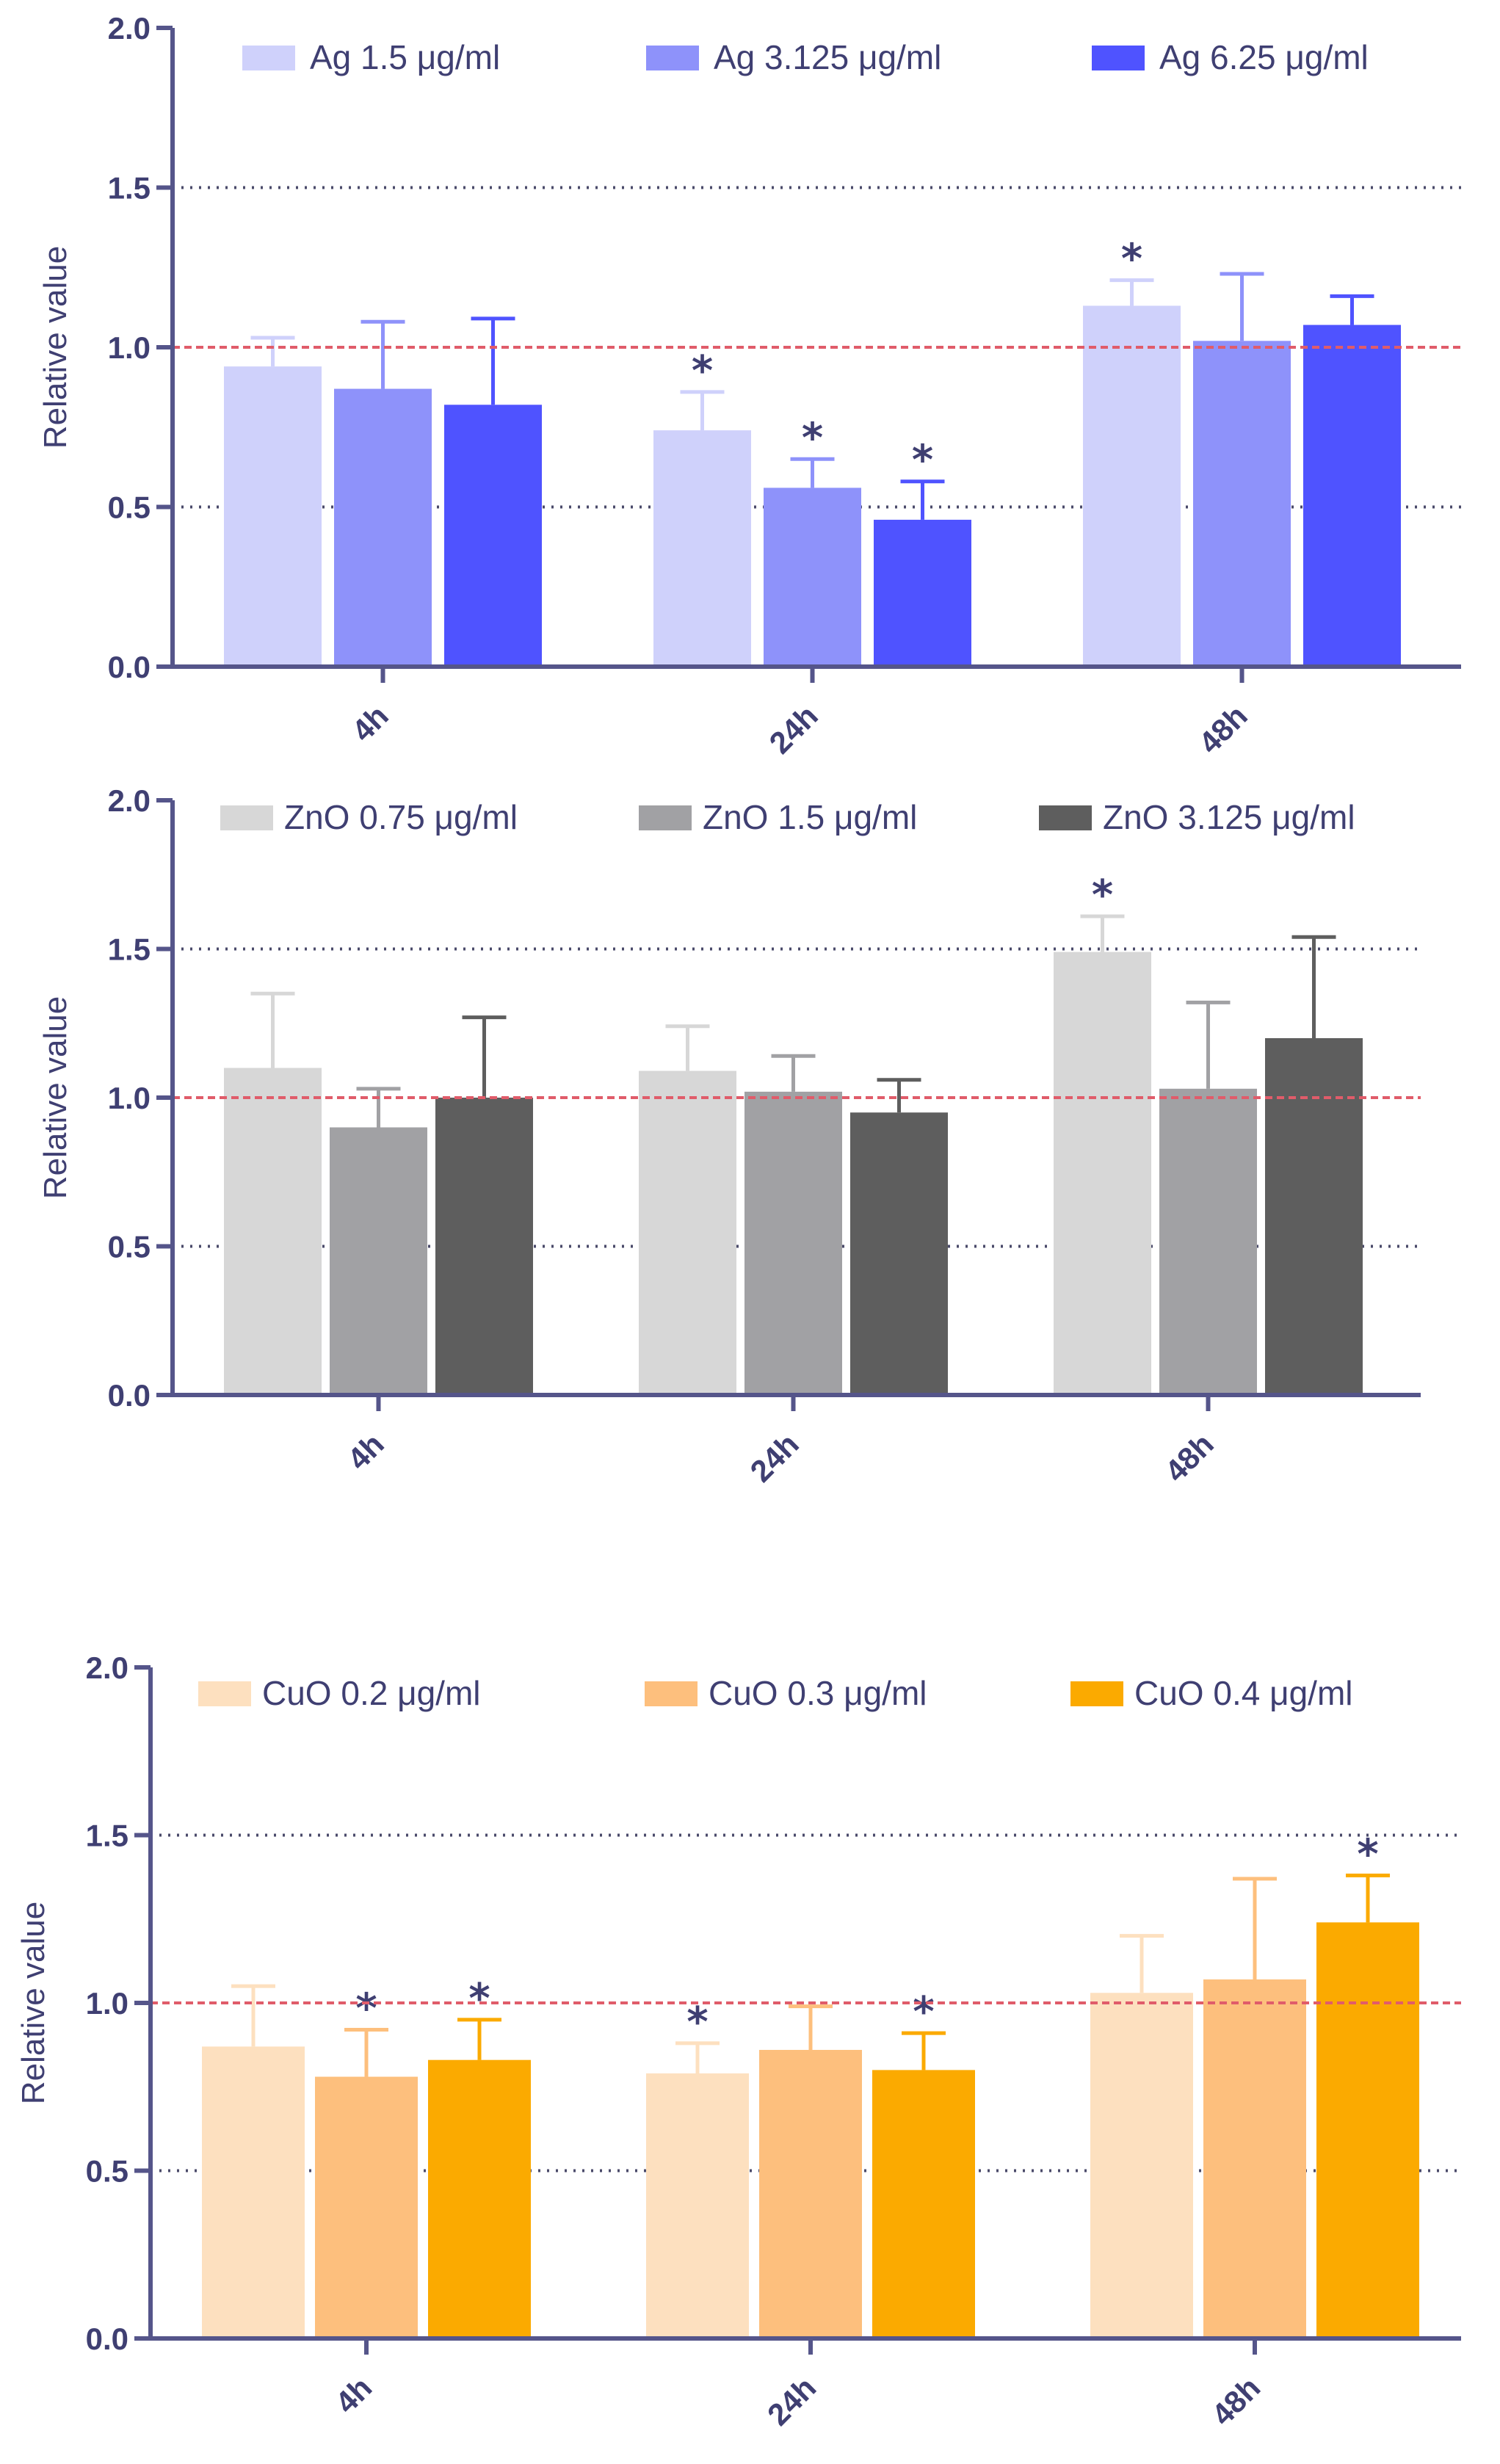 The width and height of the screenshot is (1500, 2464). I want to click on legend-label: ZnO 0.75 μg/ml, so click(401, 817).